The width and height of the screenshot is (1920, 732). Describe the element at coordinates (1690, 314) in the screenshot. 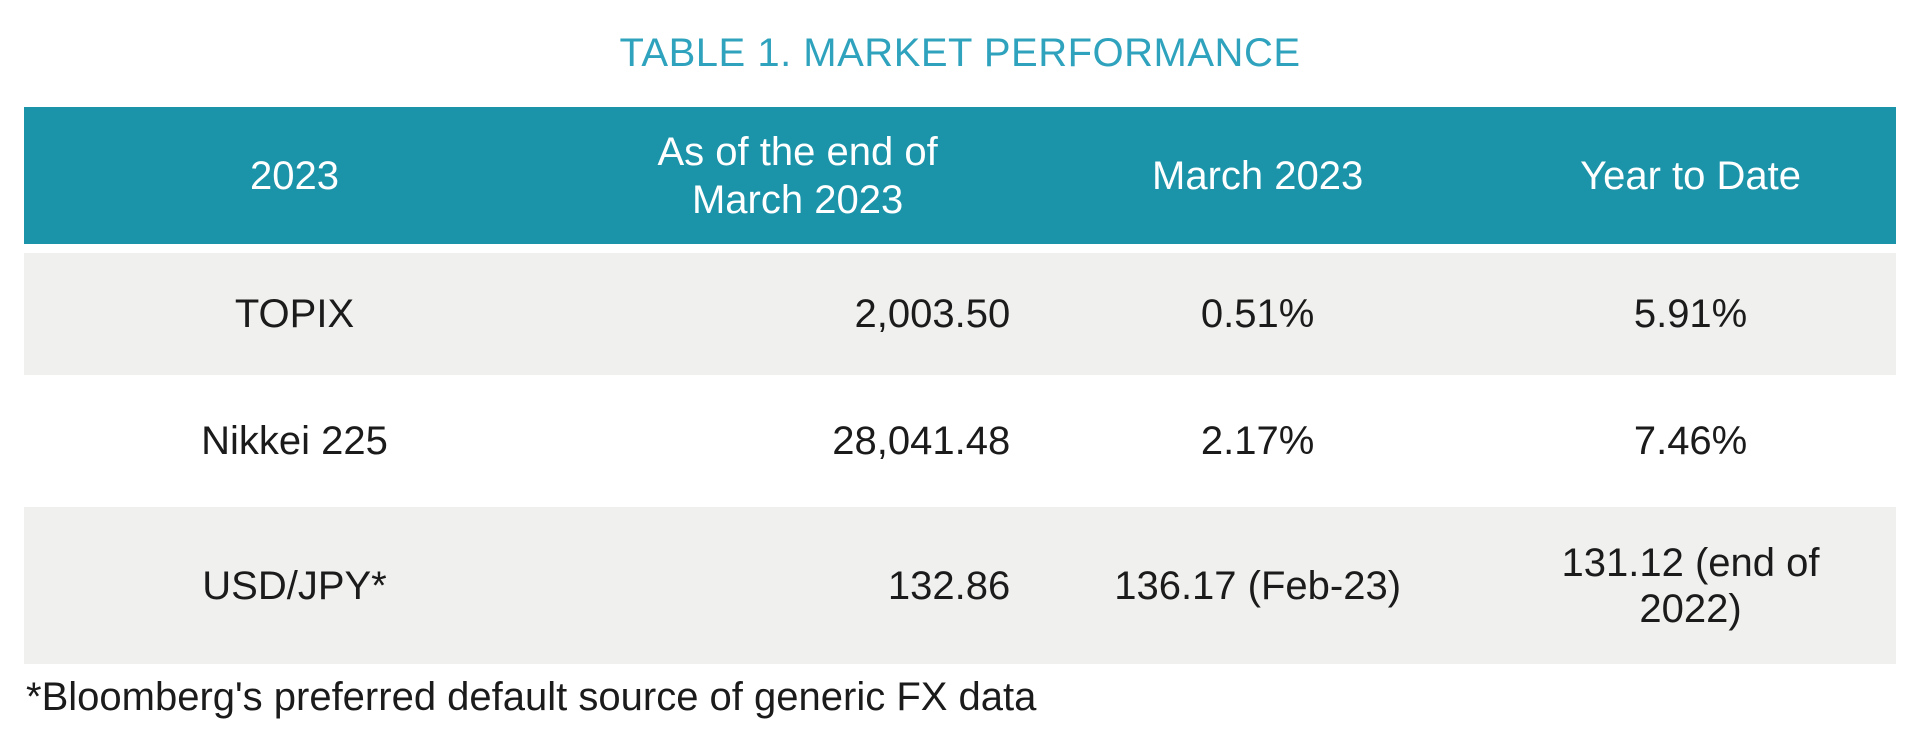

I see `cell-year-to-date: 5.91%` at that location.